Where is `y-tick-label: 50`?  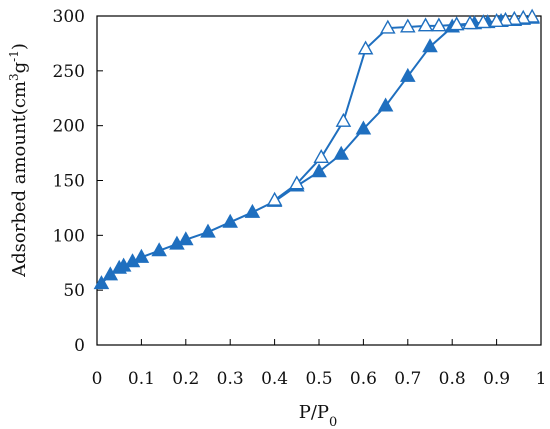
y-tick-label: 50 is located at coordinates (74, 291).